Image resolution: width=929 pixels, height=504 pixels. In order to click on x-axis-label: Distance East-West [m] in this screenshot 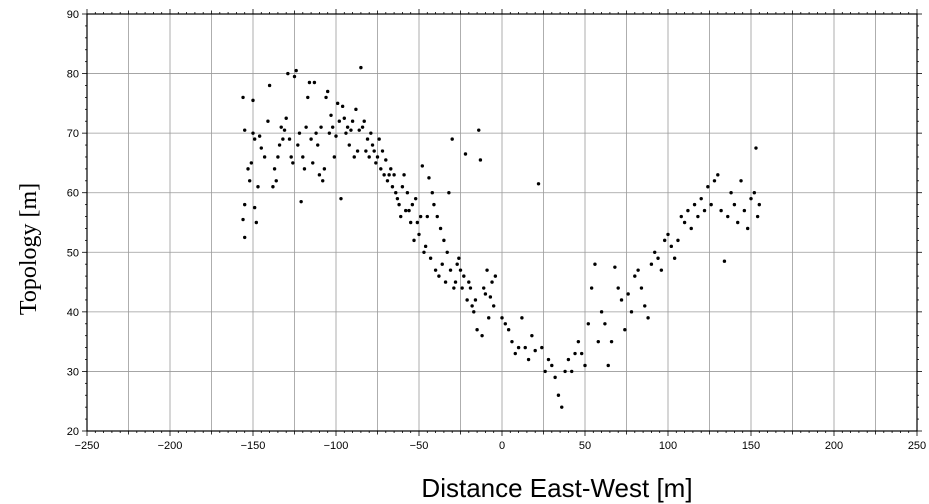, I will do `click(556, 488)`.